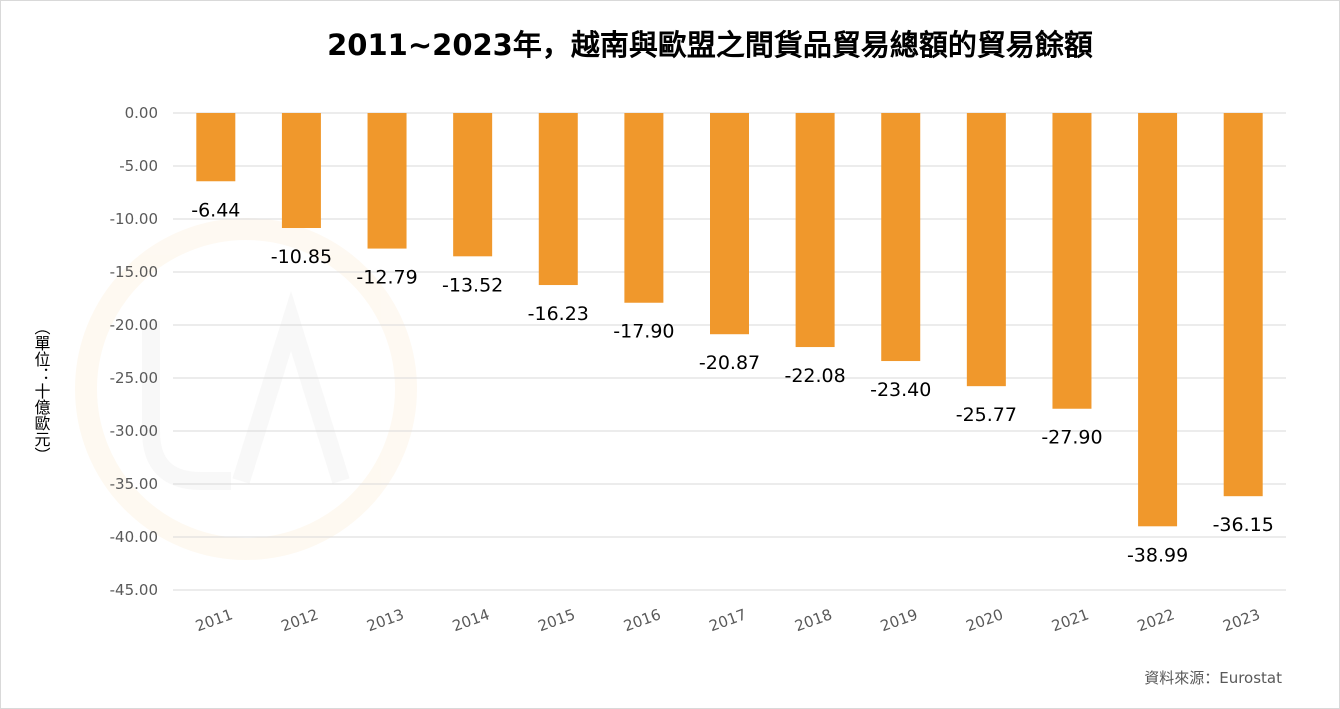  What do you see at coordinates (729, 224) in the screenshot?
I see `bar-2017` at bounding box center [729, 224].